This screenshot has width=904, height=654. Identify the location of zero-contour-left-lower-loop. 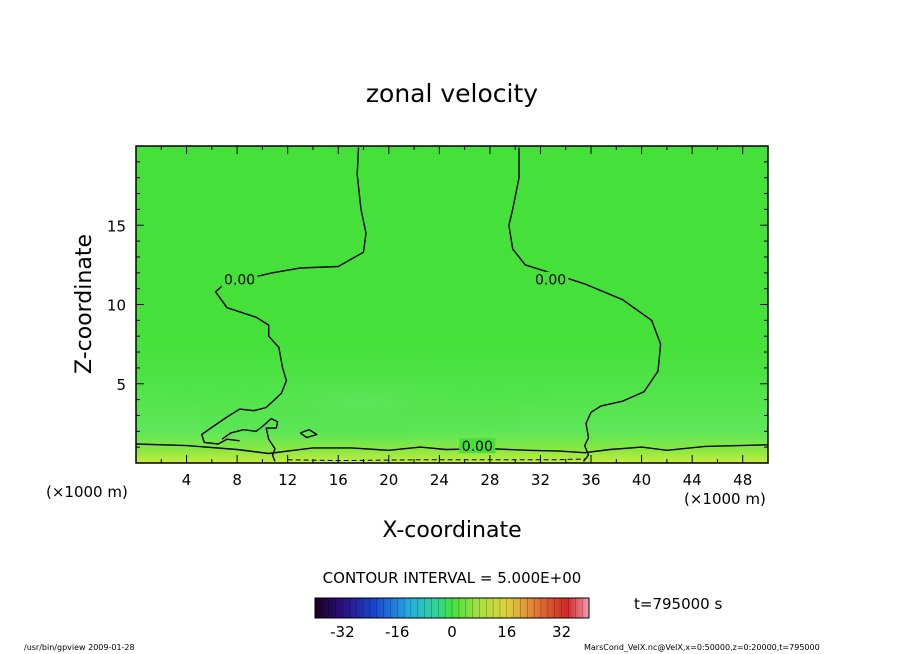
(250, 439).